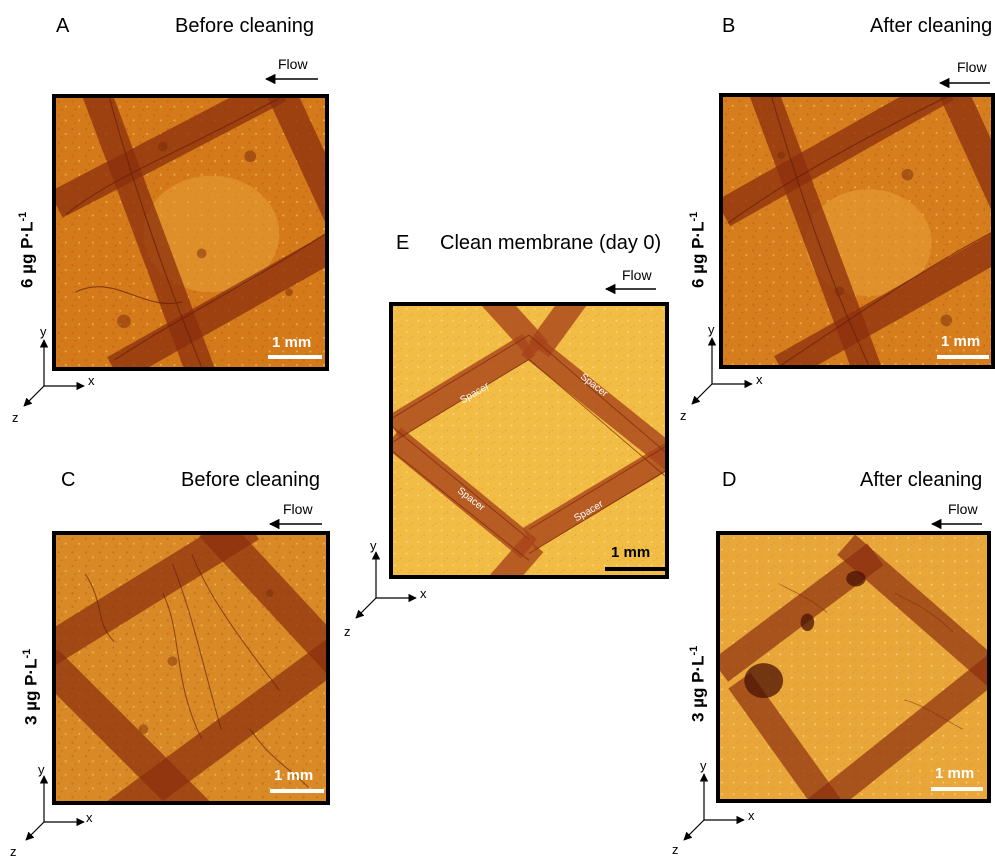  What do you see at coordinates (13, 851) in the screenshot?
I see `panel-c-z-label: z` at bounding box center [13, 851].